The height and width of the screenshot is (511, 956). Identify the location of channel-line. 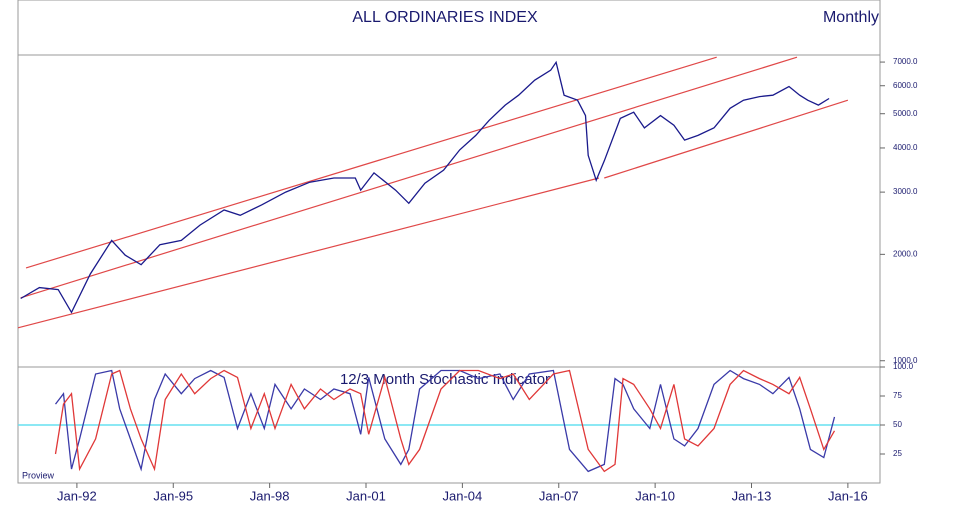
(726, 139).